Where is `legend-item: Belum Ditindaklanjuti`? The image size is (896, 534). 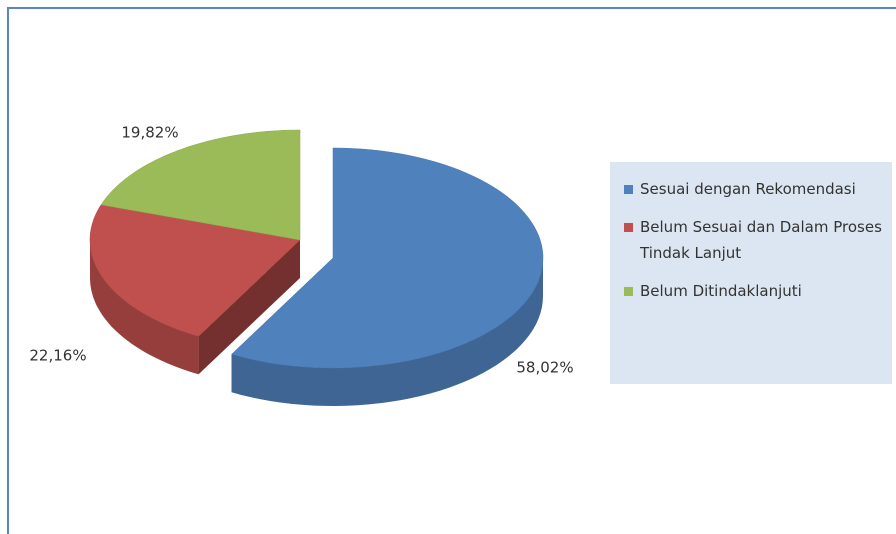
legend-item: Belum Ditindaklanjuti is located at coordinates (753, 291).